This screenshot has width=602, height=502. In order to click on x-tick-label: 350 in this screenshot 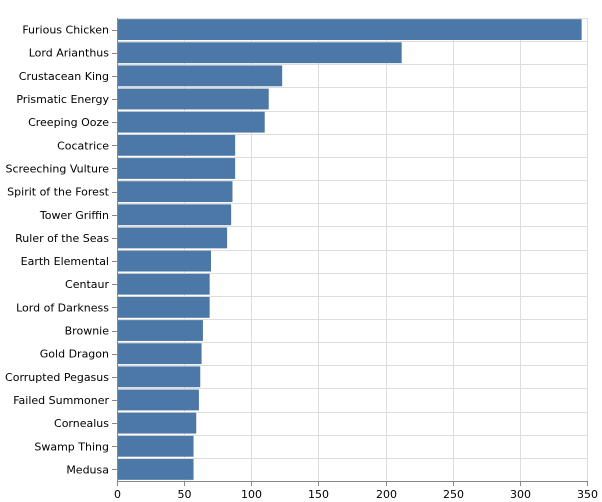, I will do `click(587, 494)`.